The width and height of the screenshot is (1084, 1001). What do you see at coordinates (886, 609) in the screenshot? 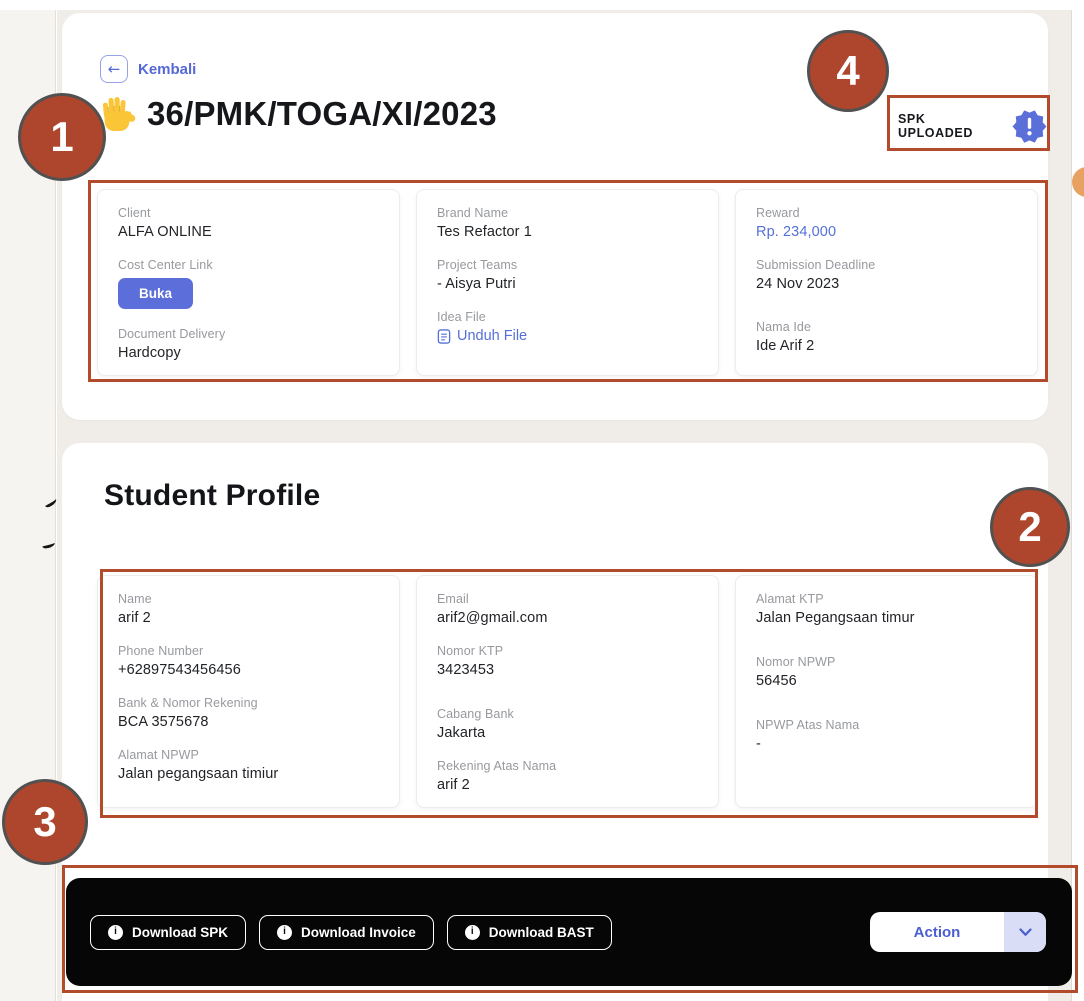
I see `field-alamat-ktp: Alamat KTP Jalan Pegangsaan timur` at bounding box center [886, 609].